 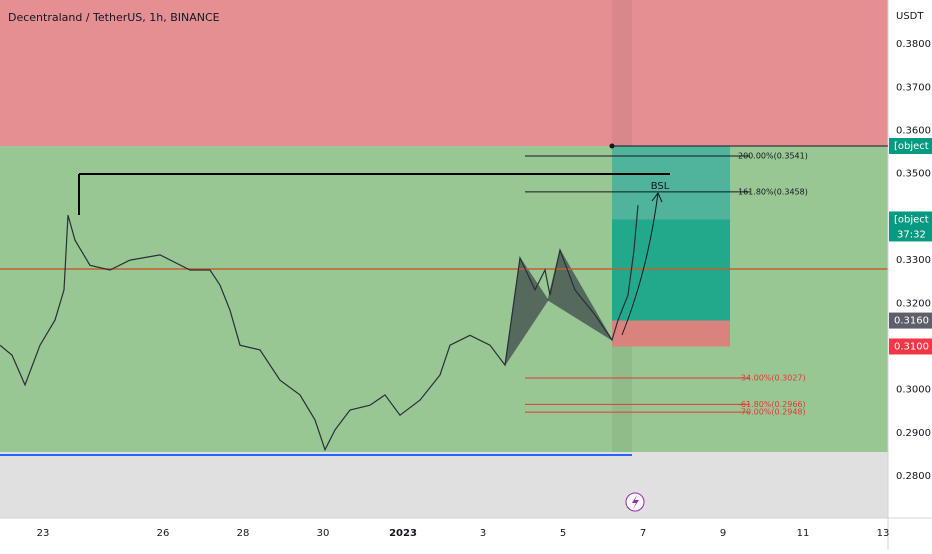 What do you see at coordinates (563, 533) in the screenshot?
I see `x-tick-label: 5` at bounding box center [563, 533].